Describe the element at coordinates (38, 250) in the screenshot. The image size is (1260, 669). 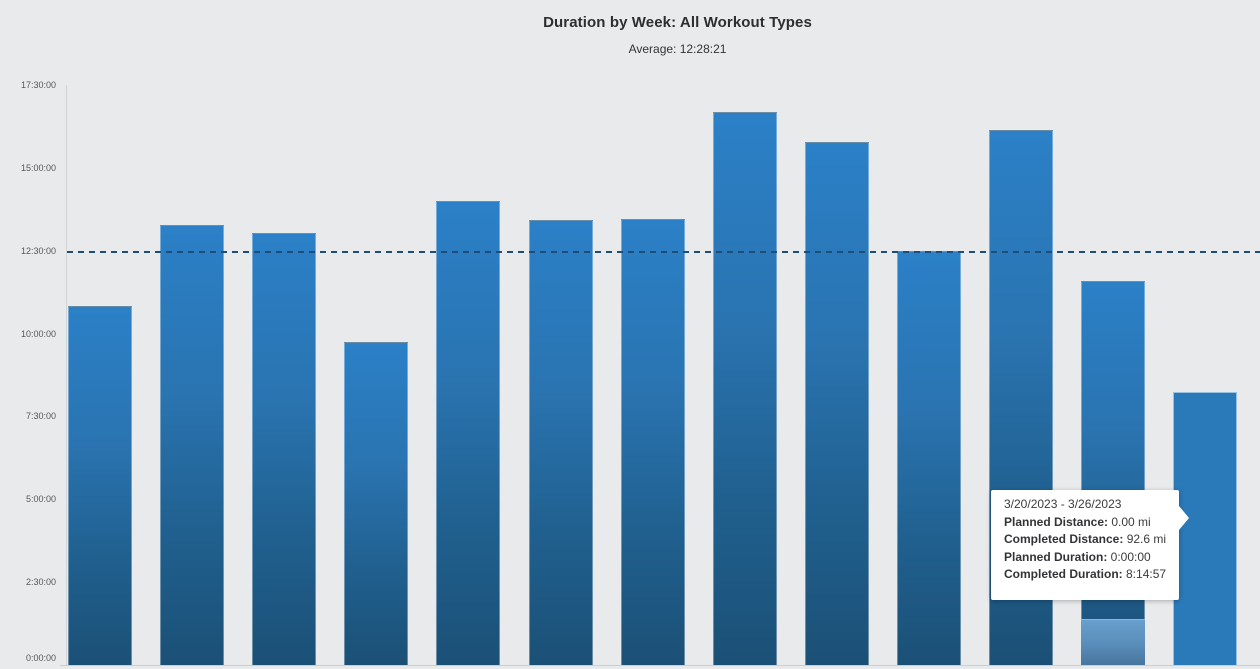
I see `y-tick-label: 12:30:00` at that location.